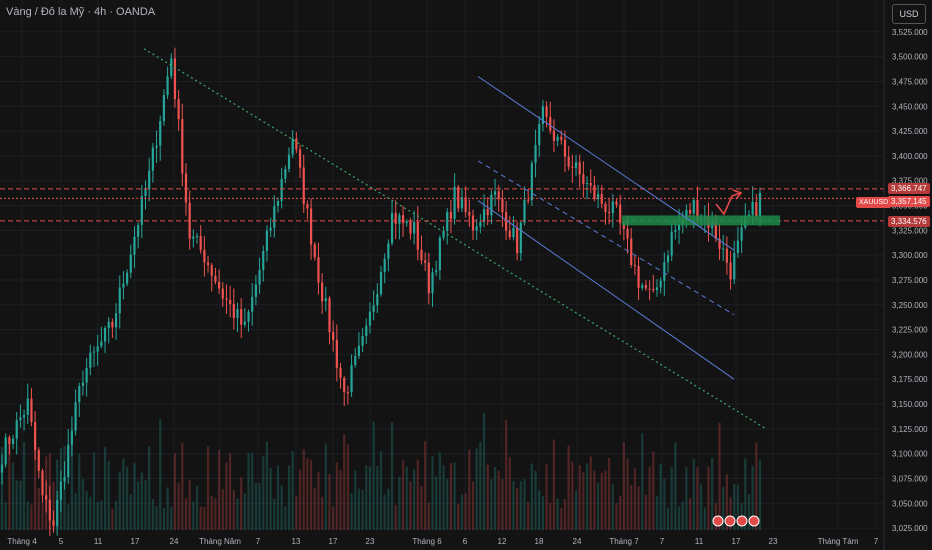 Image resolution: width=932 pixels, height=550 pixels. Describe the element at coordinates (909, 14) in the screenshot. I see `currency-button: USD` at that location.